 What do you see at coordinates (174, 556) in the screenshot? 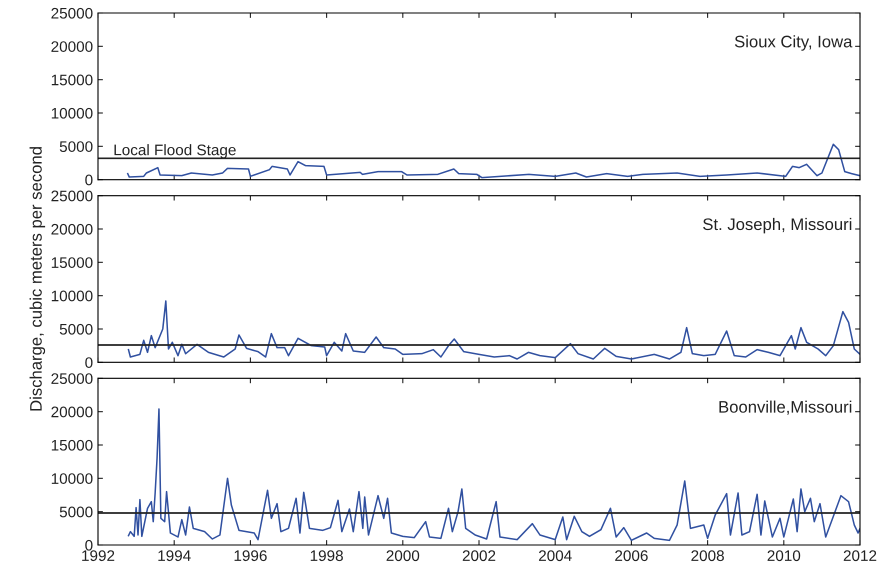
I see `x-tick-label: 1994` at bounding box center [174, 556].